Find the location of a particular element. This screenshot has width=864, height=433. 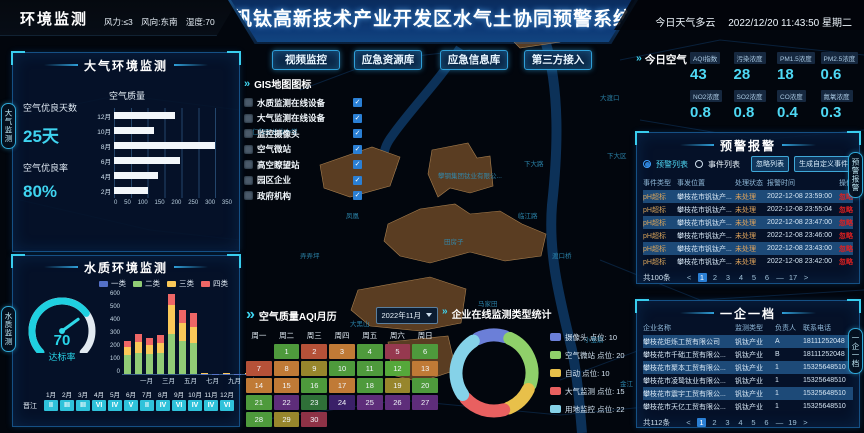

calendar-day: 17 is located at coordinates (342, 385).